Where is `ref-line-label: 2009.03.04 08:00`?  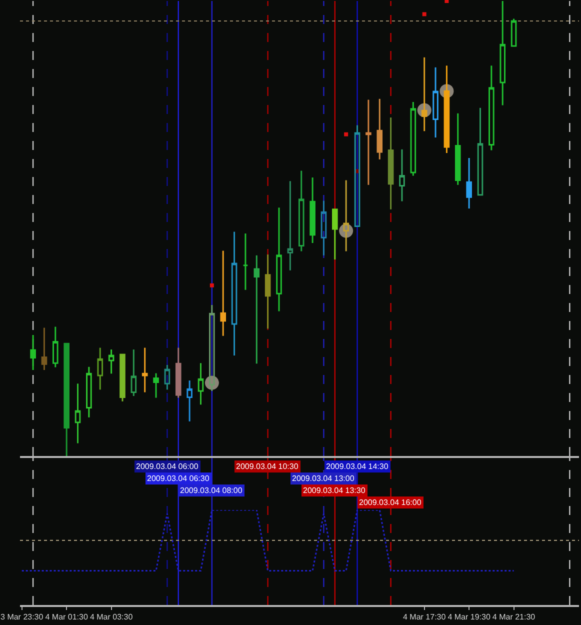 ref-line-label: 2009.03.04 08:00 is located at coordinates (211, 490).